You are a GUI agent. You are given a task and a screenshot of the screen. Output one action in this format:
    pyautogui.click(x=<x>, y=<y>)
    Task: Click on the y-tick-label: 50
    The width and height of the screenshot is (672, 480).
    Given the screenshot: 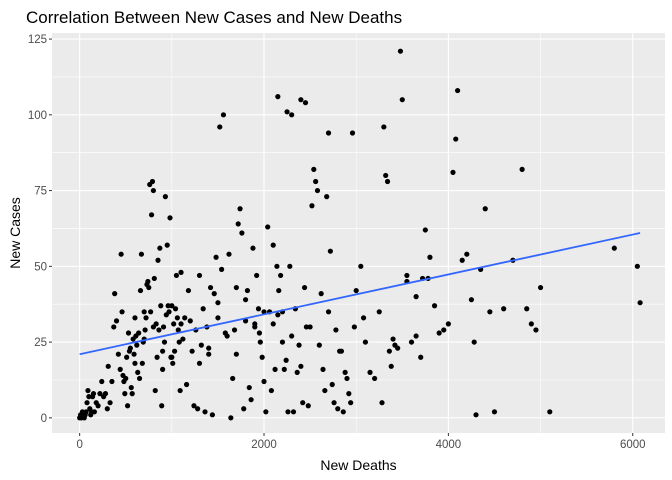 What is the action you would take?
    pyautogui.click(x=40, y=267)
    